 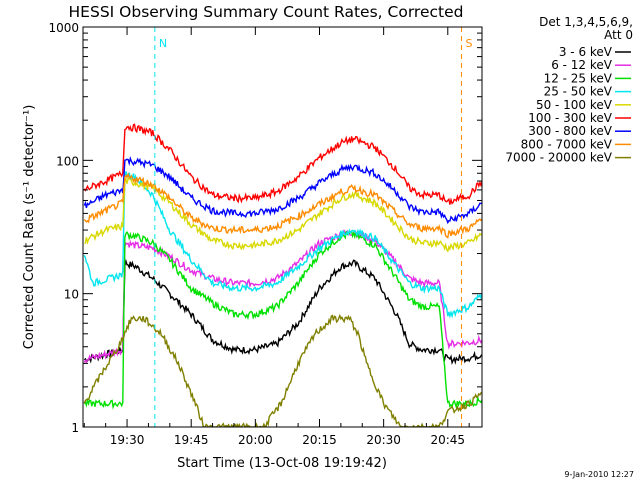 What do you see at coordinates (127, 440) in the screenshot?
I see `x-tick-label-0: 19:30` at bounding box center [127, 440].